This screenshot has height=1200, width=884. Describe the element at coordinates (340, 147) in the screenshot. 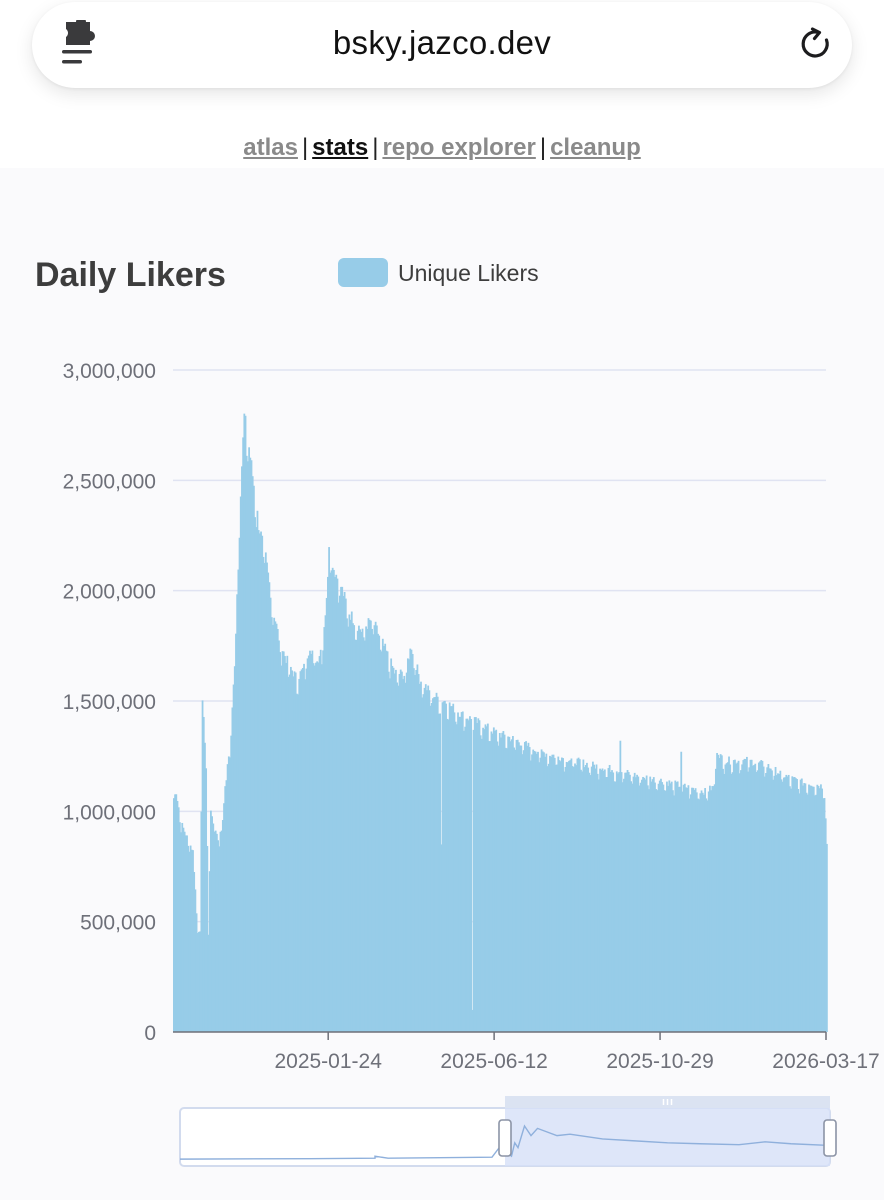

I see `nav-link-stats: stats` at that location.